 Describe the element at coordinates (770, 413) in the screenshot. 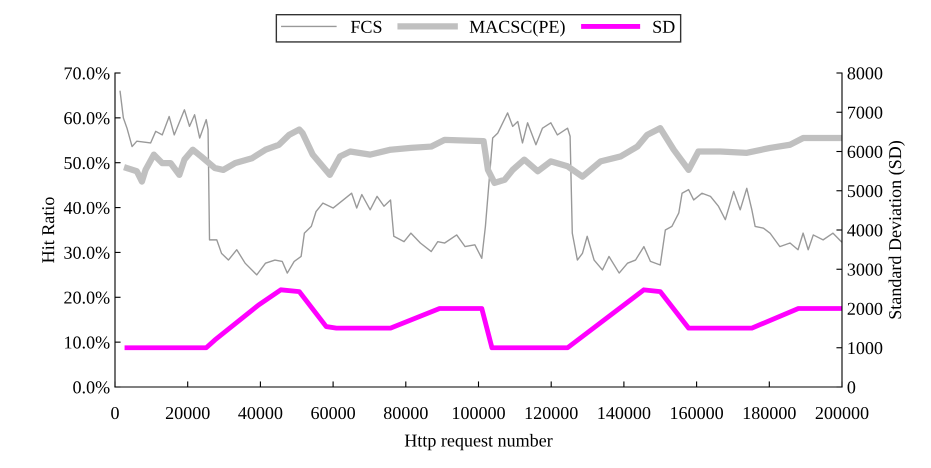

I see `x-tick-label: 180000` at that location.